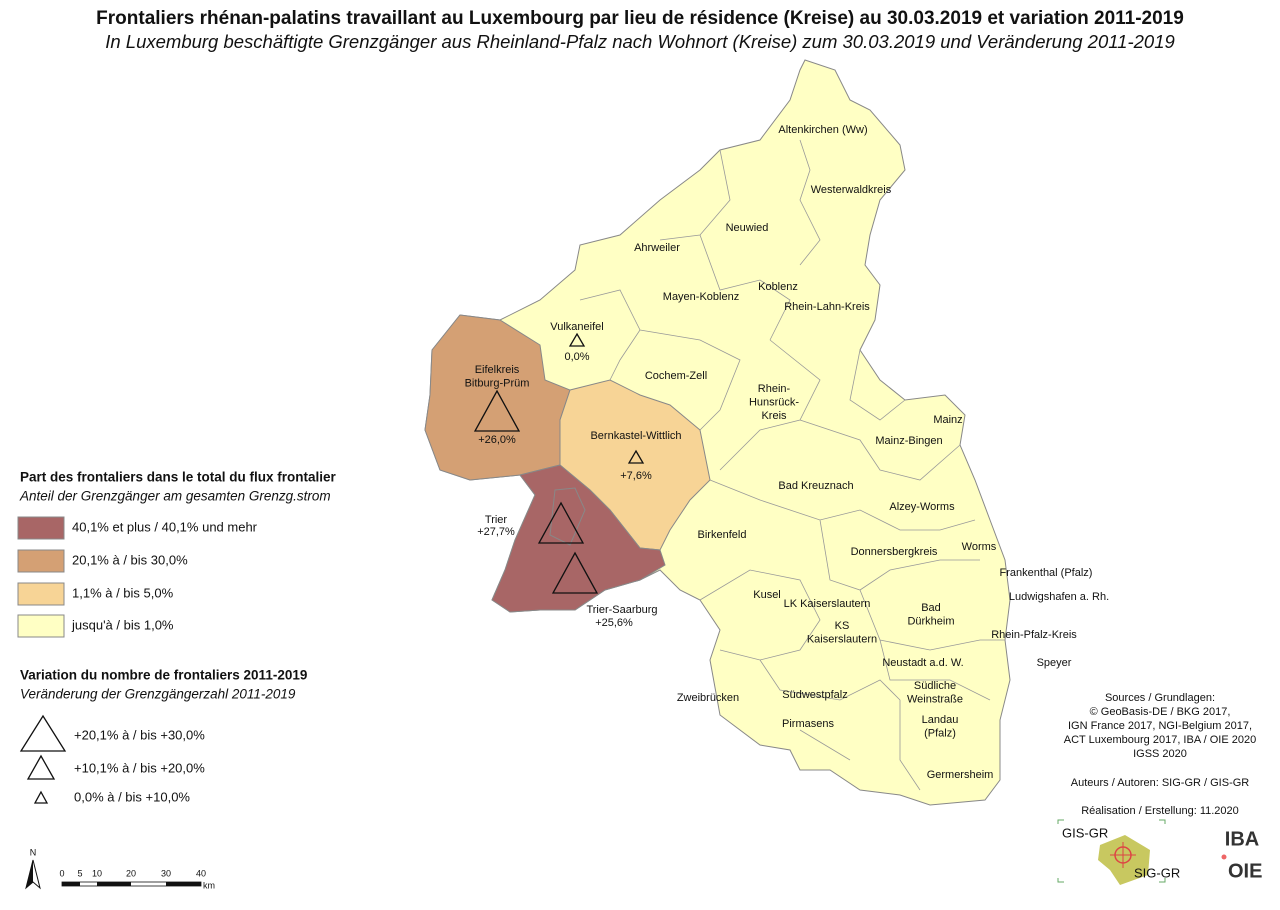  Describe the element at coordinates (122, 624) in the screenshot. I see `legend-label: jusqu'à / bis 1,0%` at that location.